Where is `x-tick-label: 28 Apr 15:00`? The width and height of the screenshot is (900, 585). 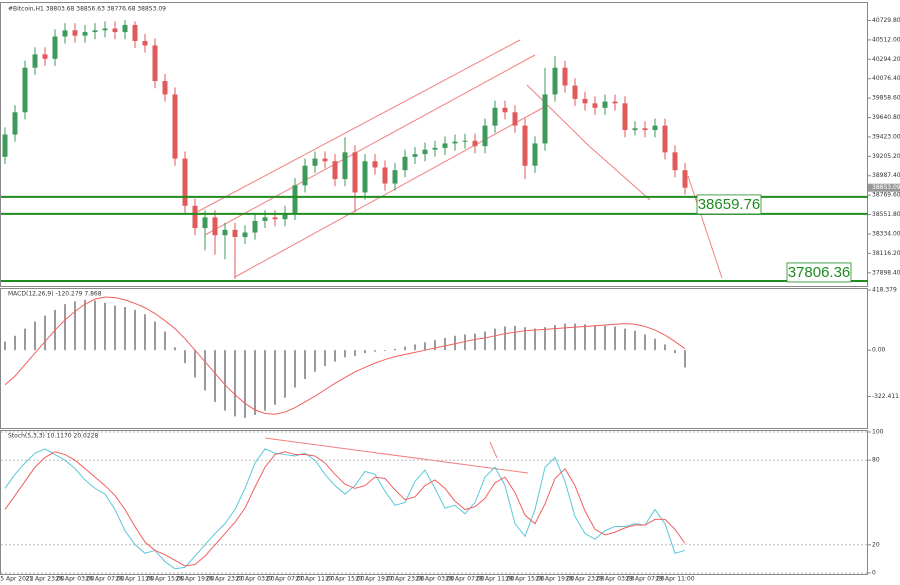 x-tick-label: 28 Apr 15:00 is located at coordinates (524, 579).